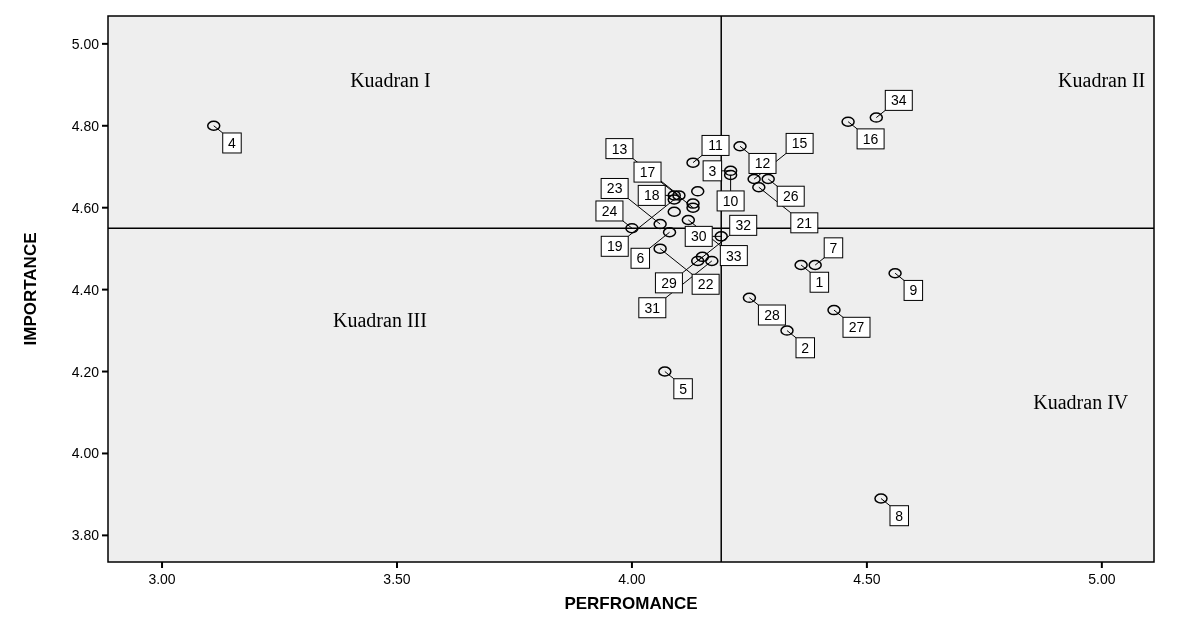 The image size is (1199, 625). What do you see at coordinates (698, 236) in the screenshot?
I see `annotation: 30` at bounding box center [698, 236].